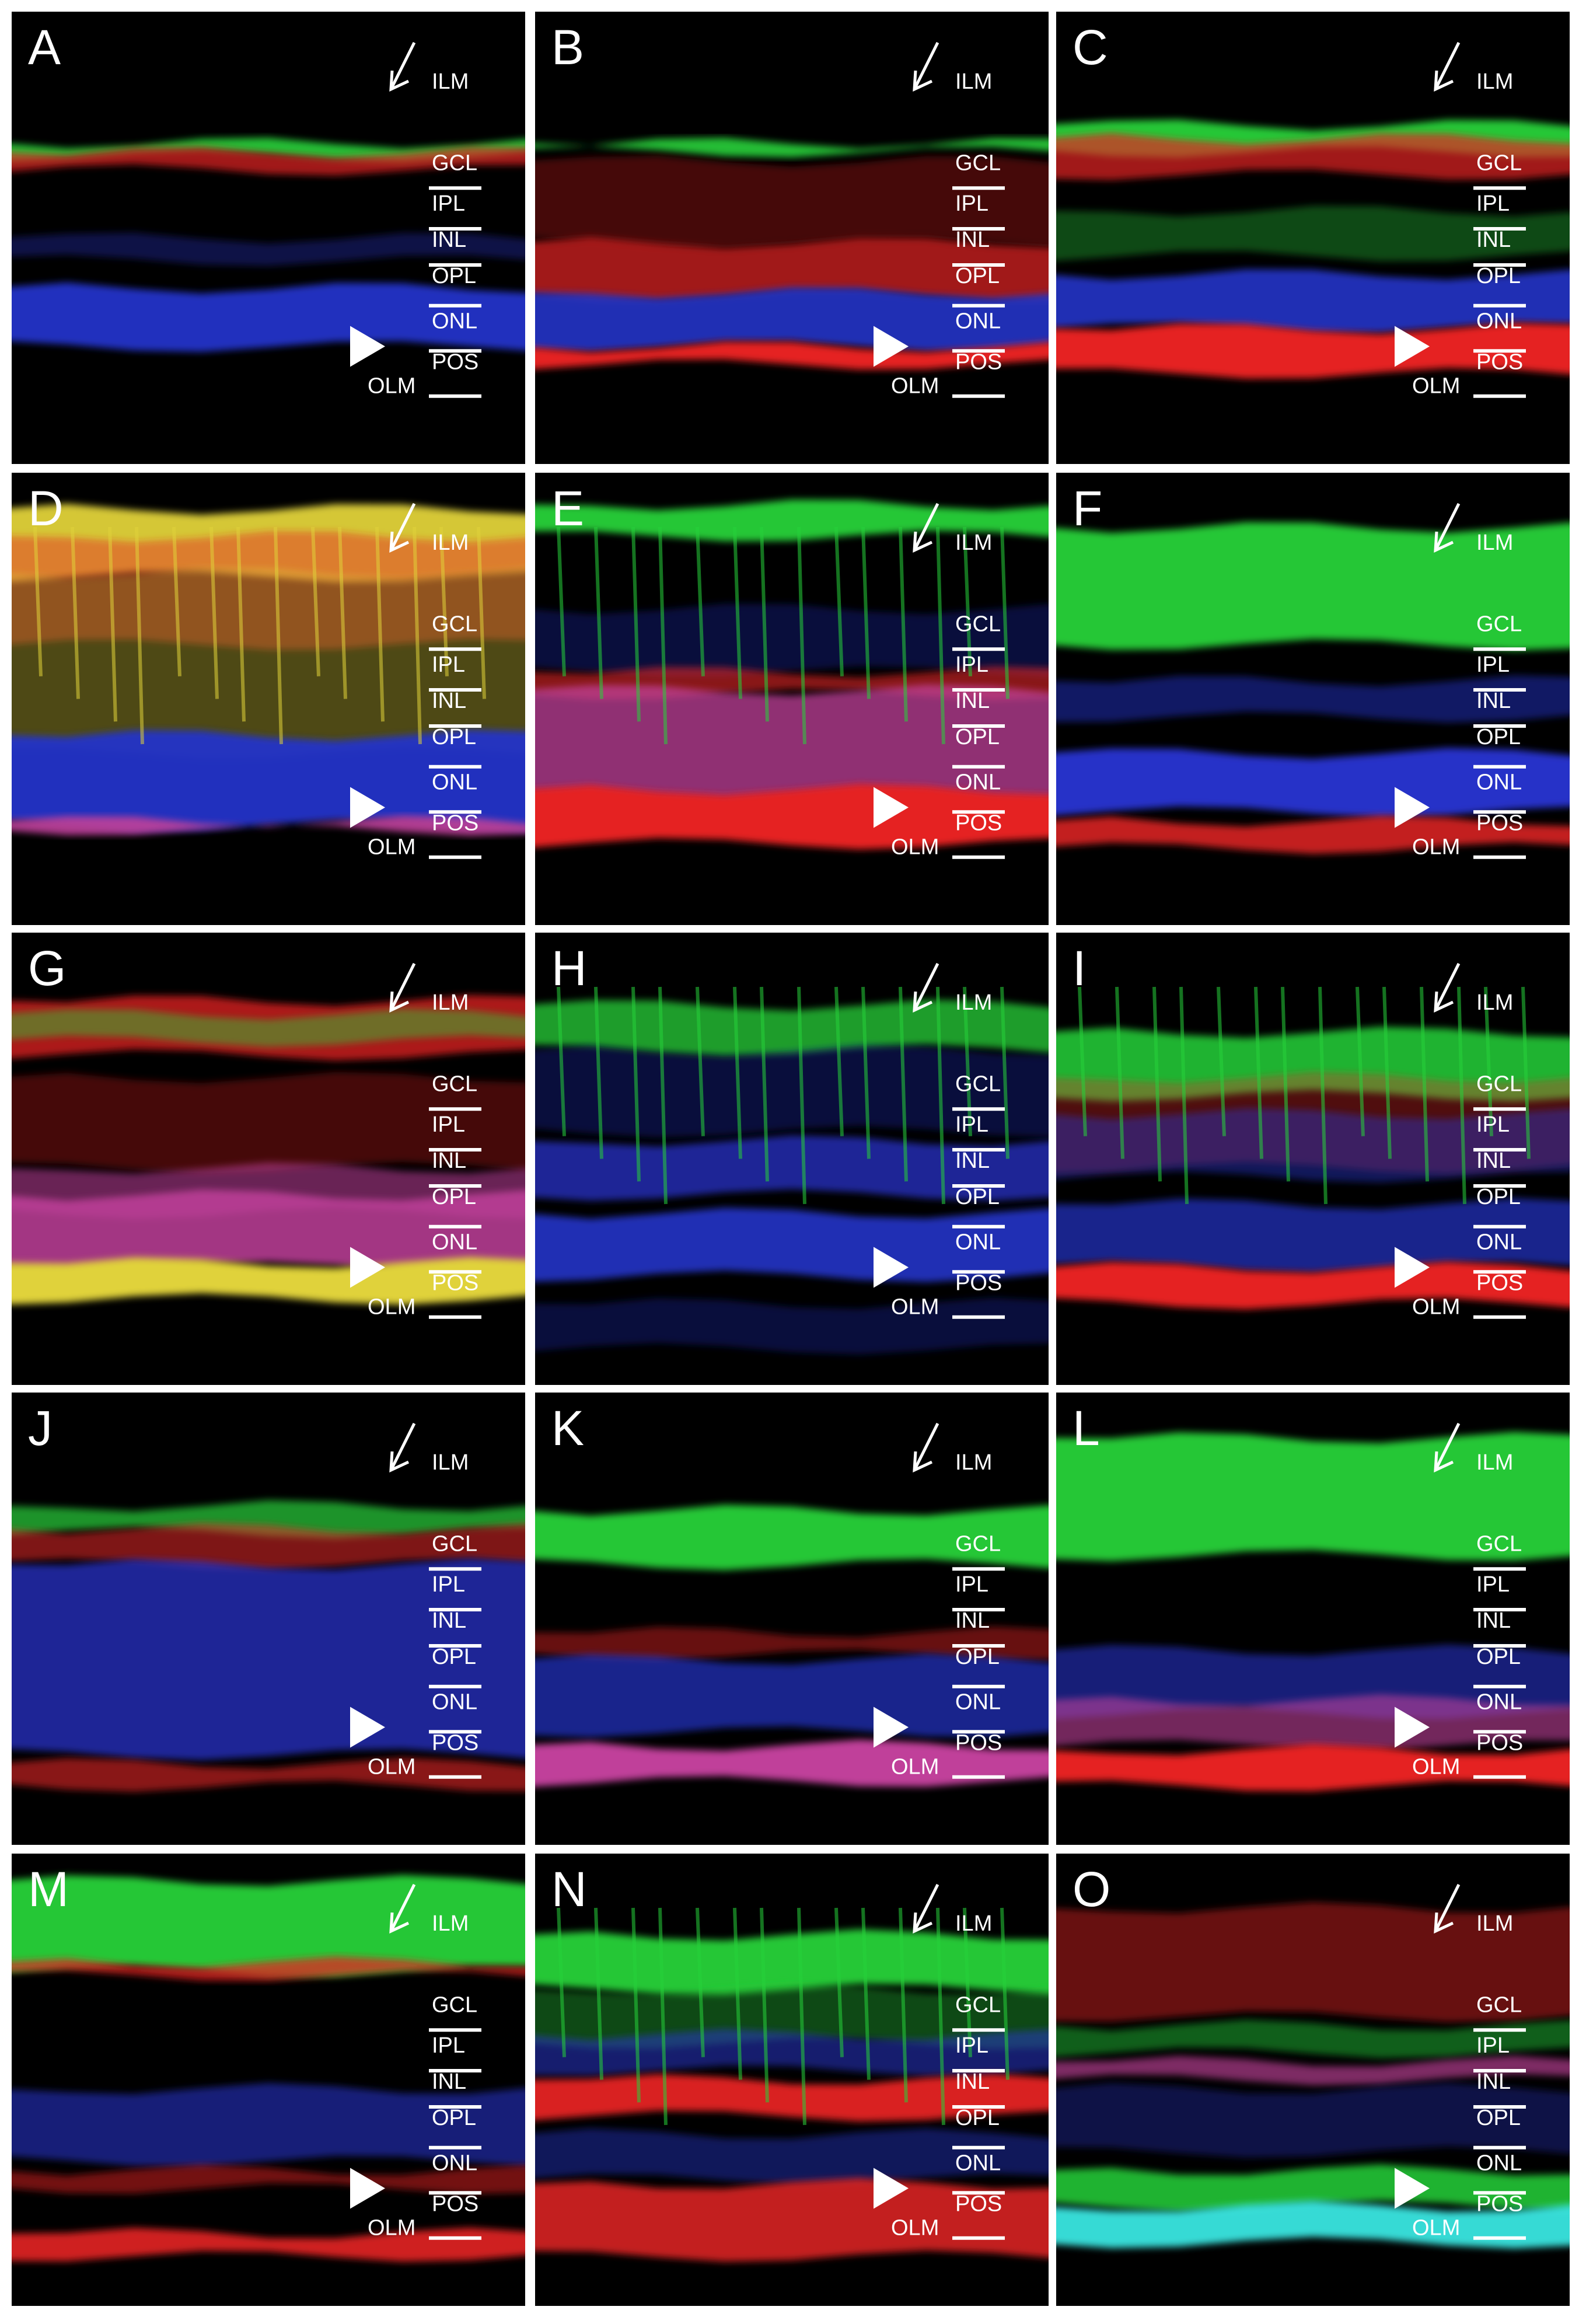 The height and width of the screenshot is (2324, 1579). I want to click on panel-letter: L, so click(1086, 1429).